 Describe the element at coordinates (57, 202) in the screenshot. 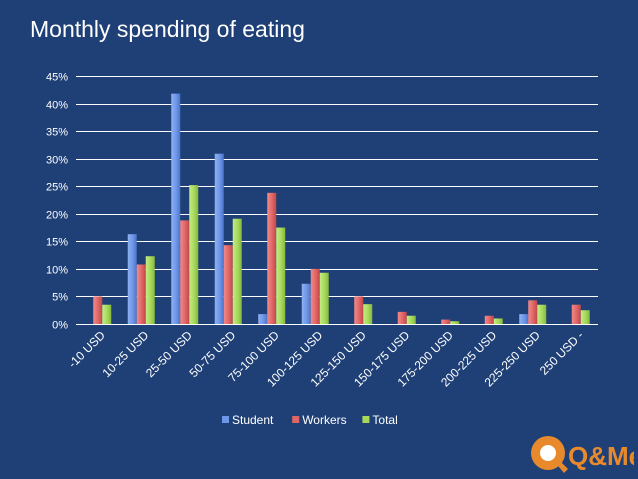

I see `y-axis: 0% 5% 10% 15% 20% 25% 30% 35% 40% 45%` at that location.